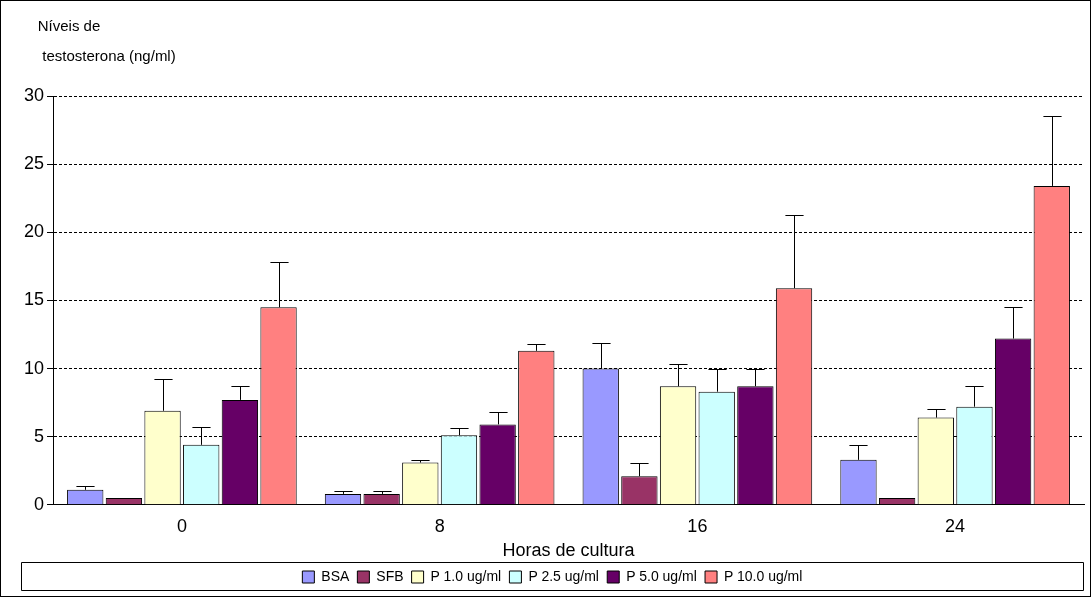 The height and width of the screenshot is (597, 1091). Describe the element at coordinates (336, 575) in the screenshot. I see `legend-label: BSA` at that location.